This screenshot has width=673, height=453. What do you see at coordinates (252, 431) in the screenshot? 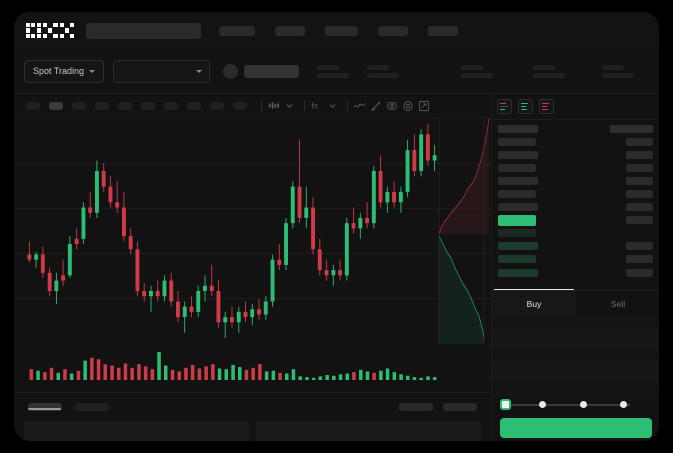
I see `bottom-panel-row` at bounding box center [252, 431].